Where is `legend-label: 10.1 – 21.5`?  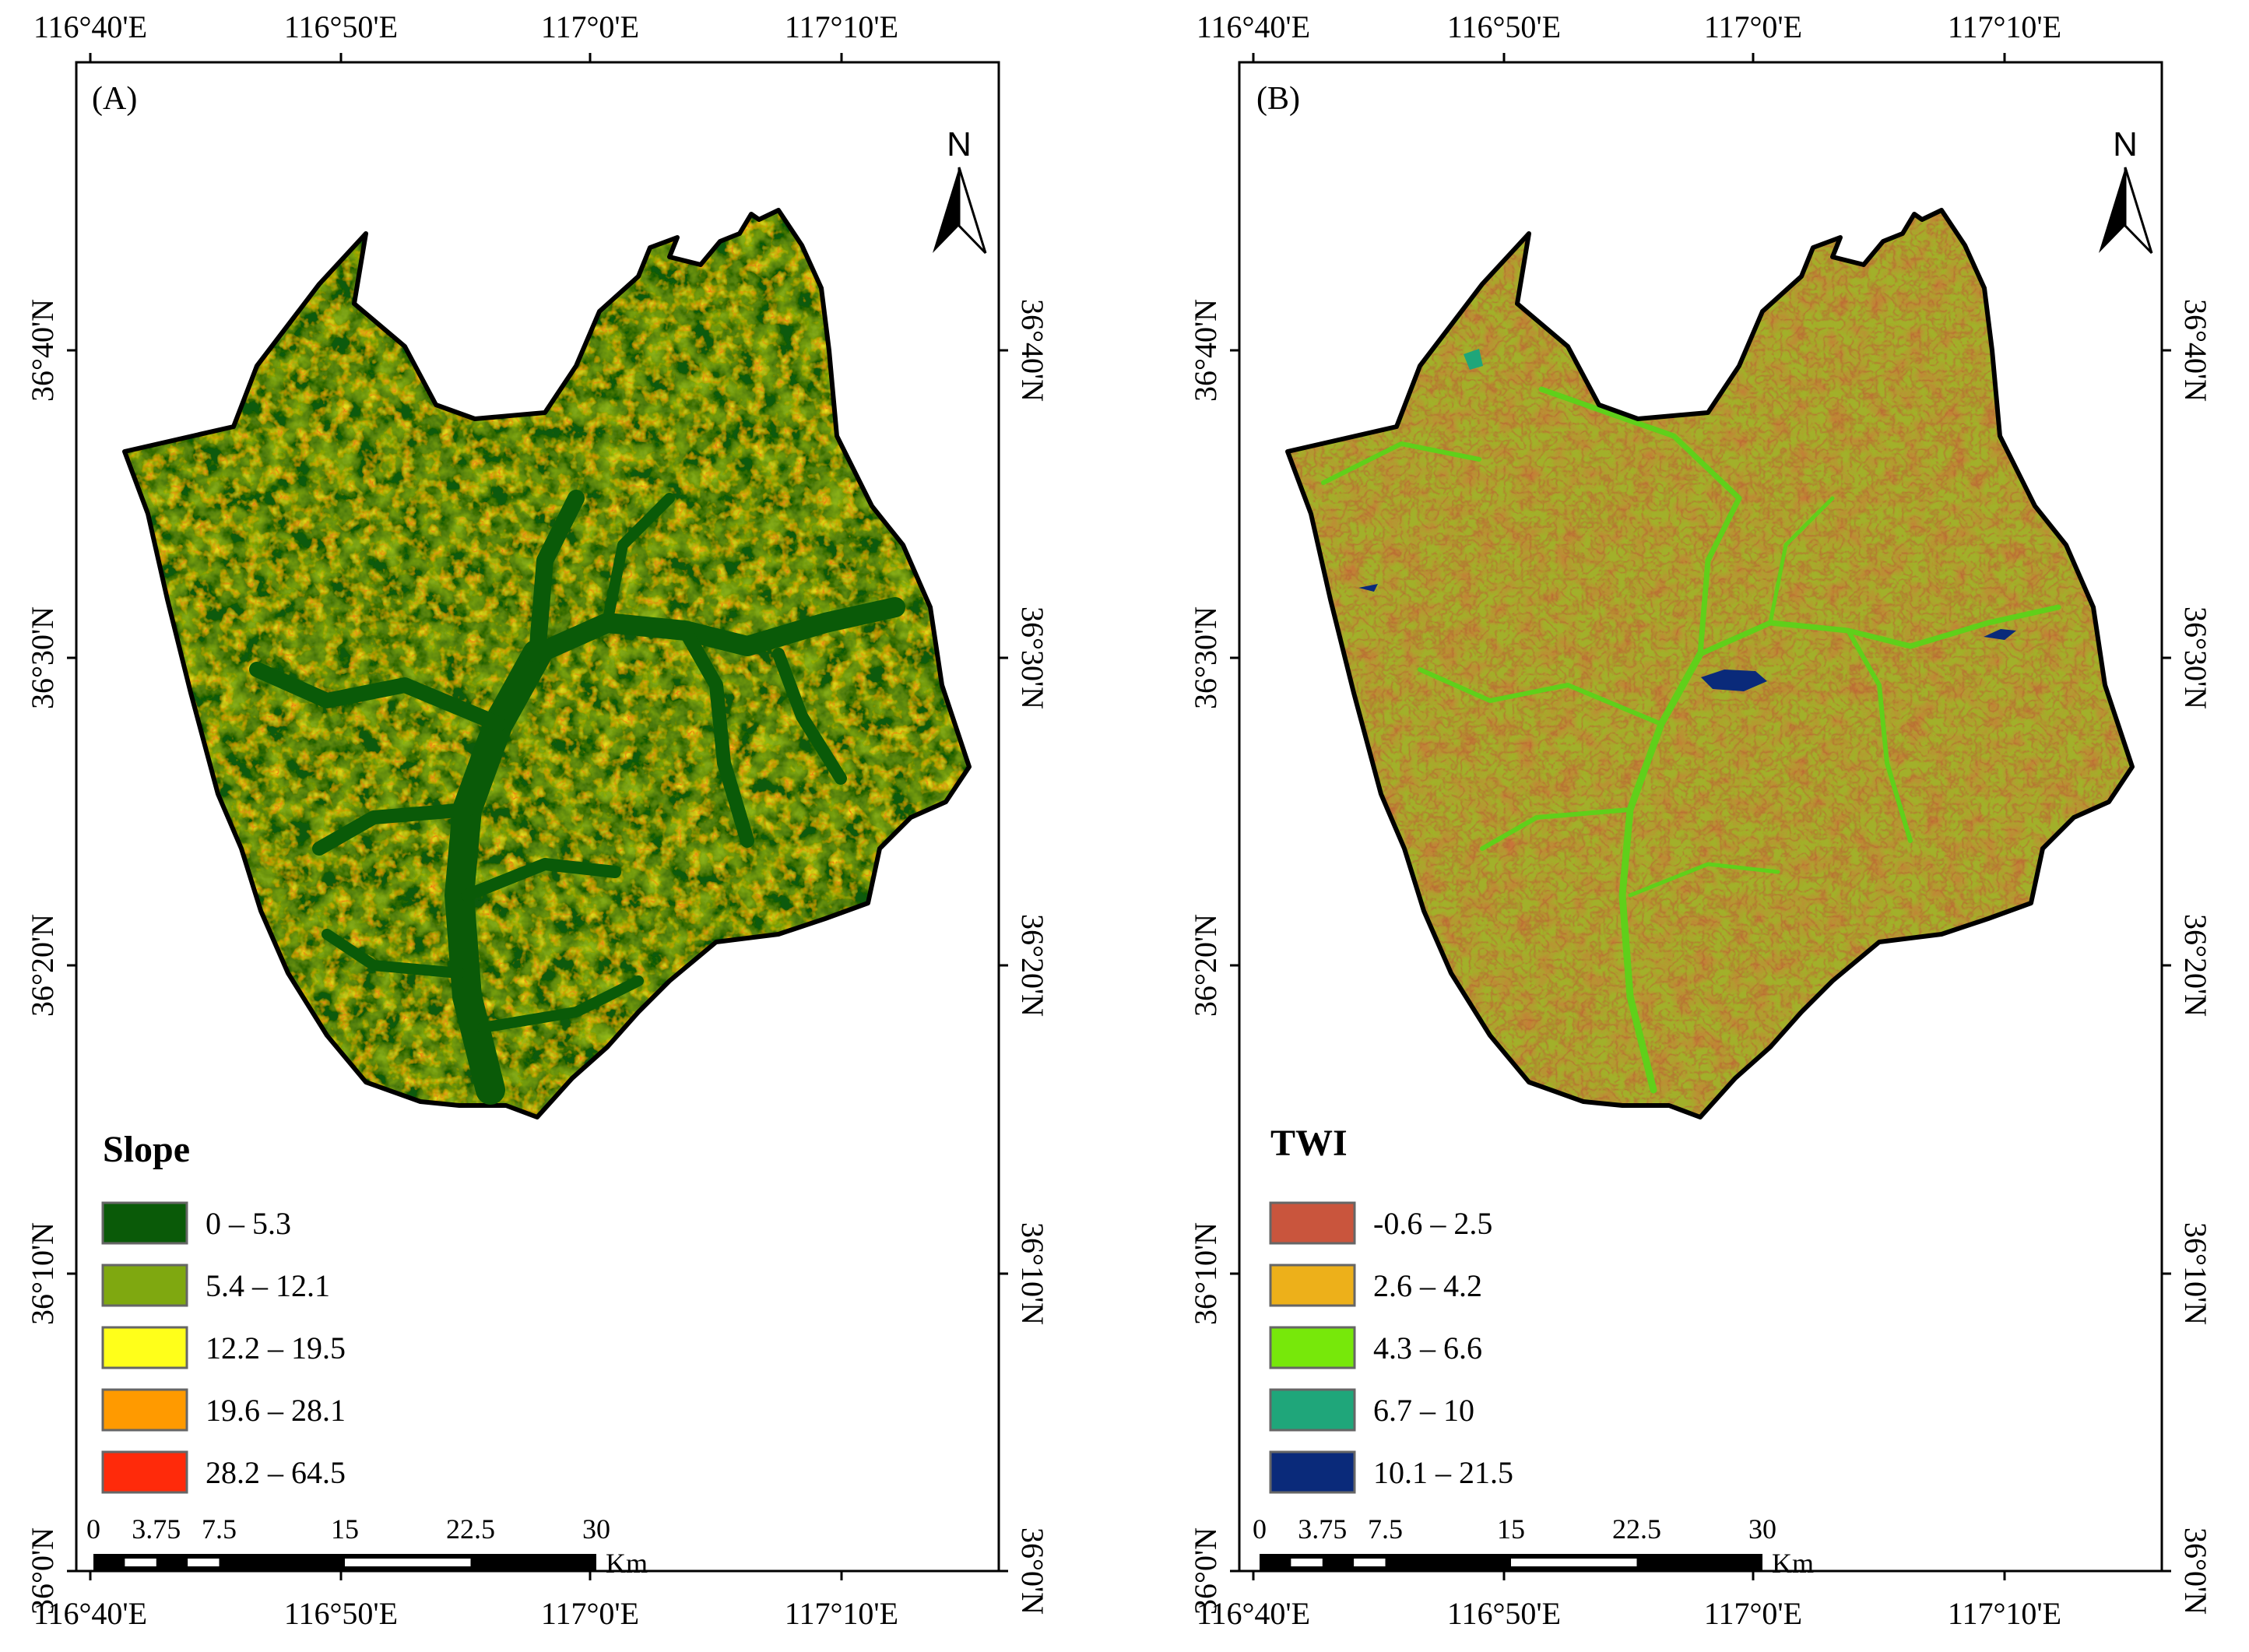
legend-label: 10.1 – 21.5 is located at coordinates (1443, 1472).